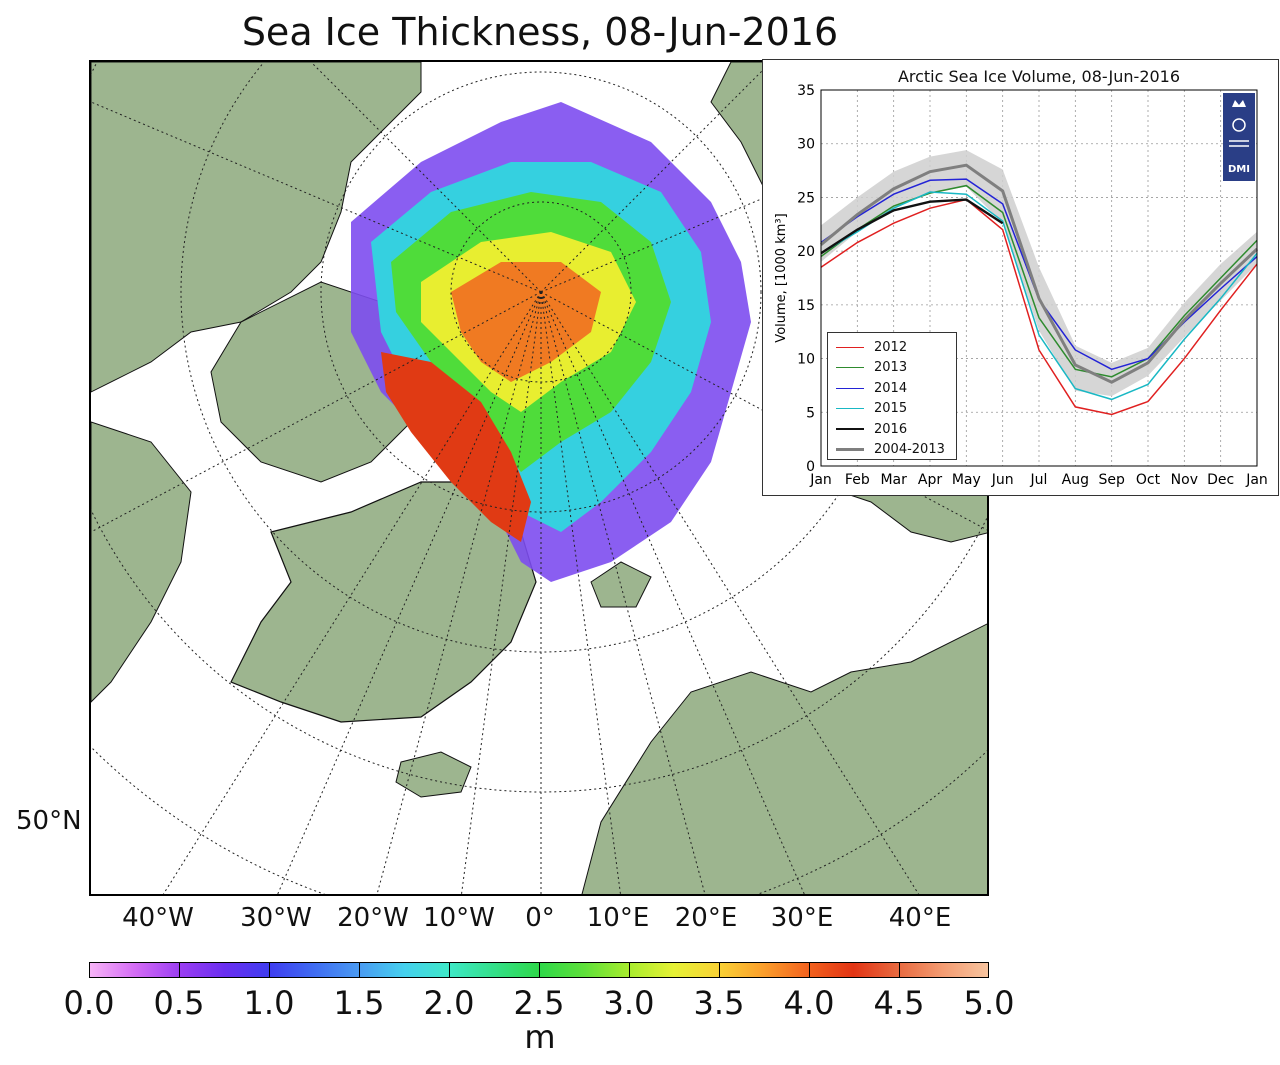 The height and width of the screenshot is (1065, 1280). What do you see at coordinates (871, 409) in the screenshot?
I see `legend-entry: 2015` at bounding box center [871, 409].